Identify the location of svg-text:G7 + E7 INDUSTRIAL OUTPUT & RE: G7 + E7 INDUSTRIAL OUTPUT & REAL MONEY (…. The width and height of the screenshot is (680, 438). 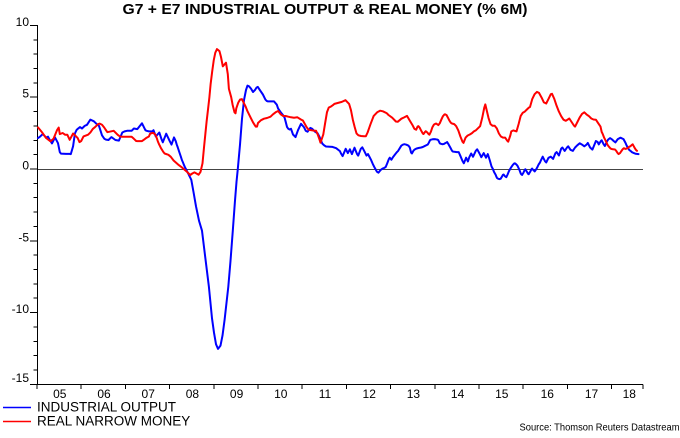
(325, 9).